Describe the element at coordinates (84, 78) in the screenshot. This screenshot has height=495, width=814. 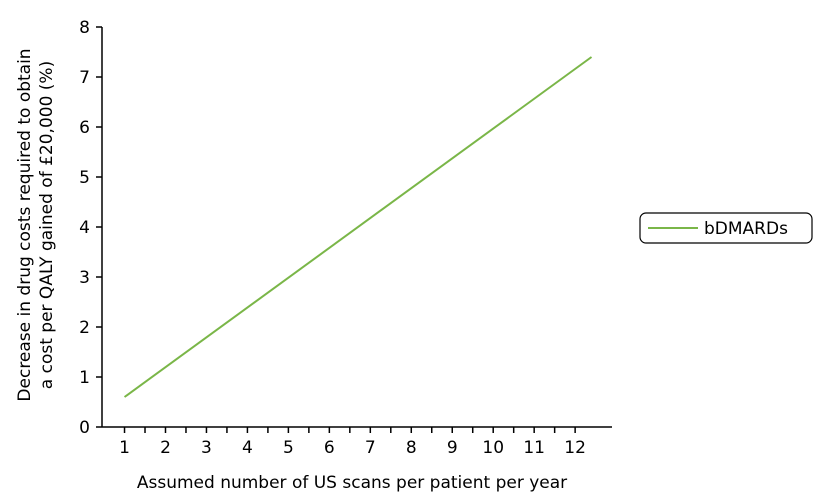
I see `y-tick-label: 7` at that location.